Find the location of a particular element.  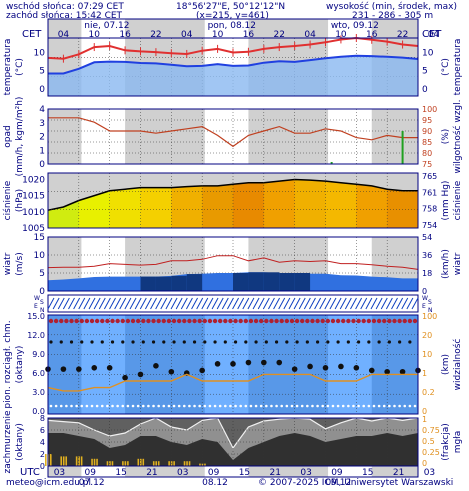

y2-tick-label: 765 is located at coordinates (429, 176).